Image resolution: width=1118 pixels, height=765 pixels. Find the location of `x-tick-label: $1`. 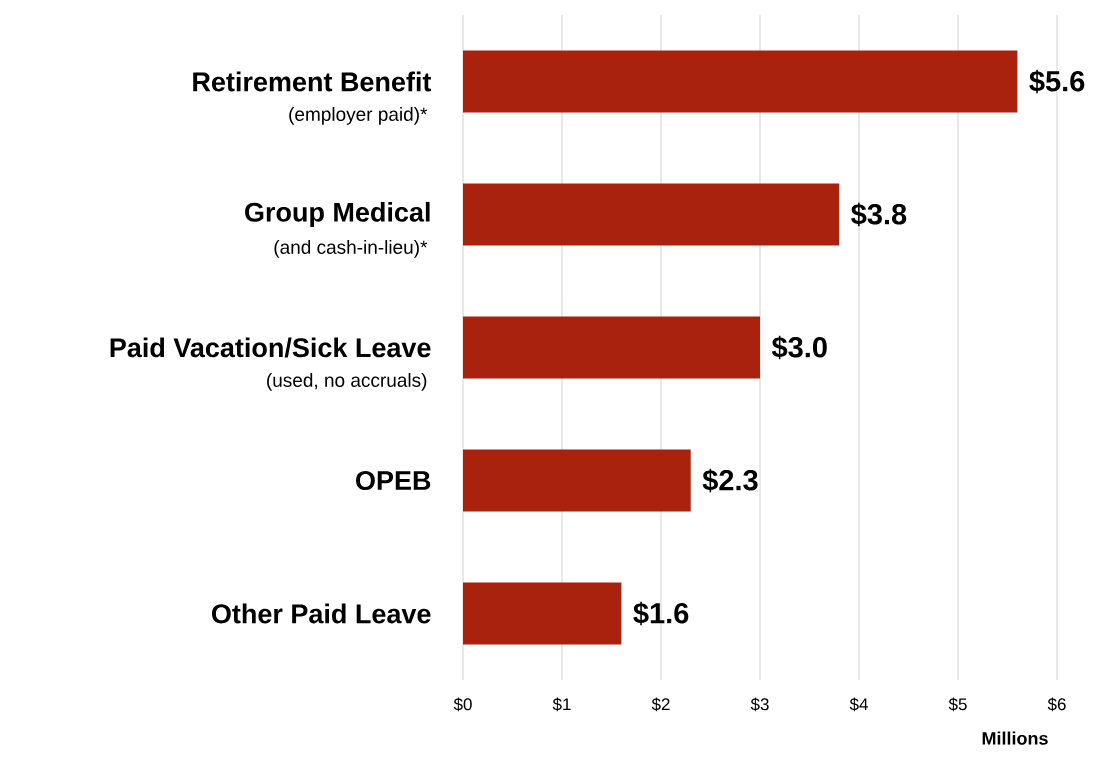

x-tick-label: $1 is located at coordinates (561, 704).